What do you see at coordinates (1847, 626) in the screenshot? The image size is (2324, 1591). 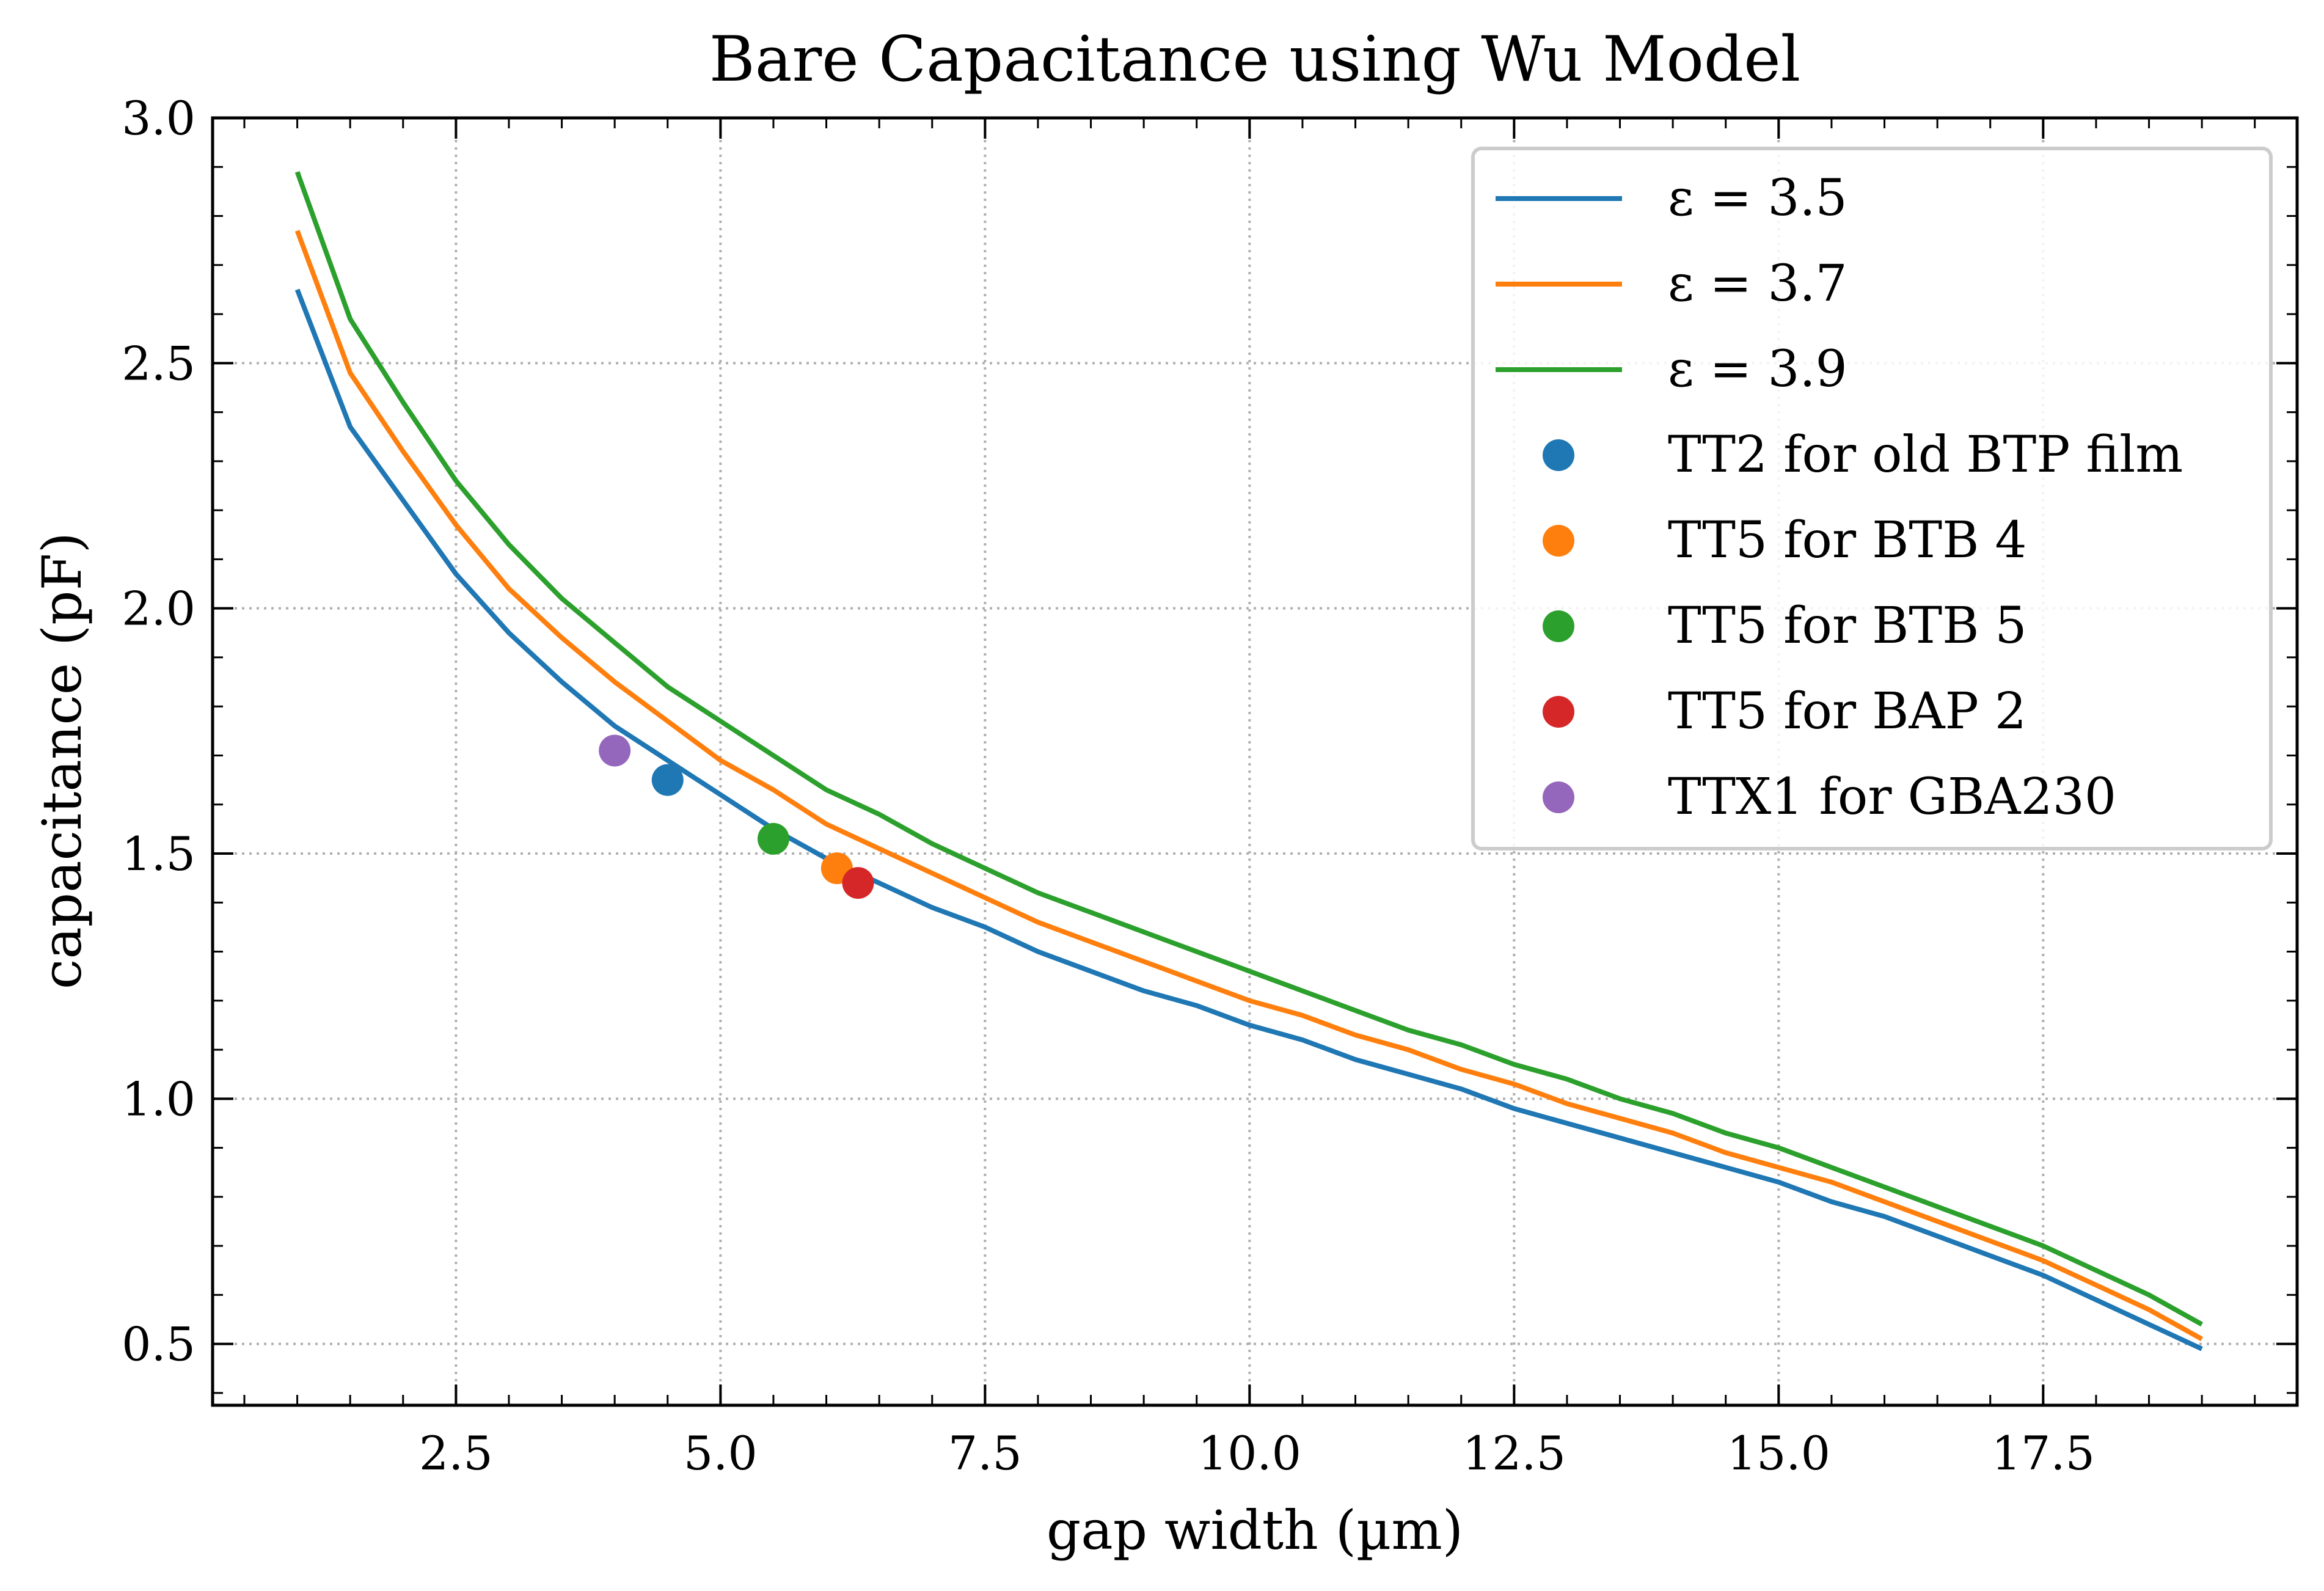 I see `legend-label: TT5 for BTB 5` at bounding box center [1847, 626].